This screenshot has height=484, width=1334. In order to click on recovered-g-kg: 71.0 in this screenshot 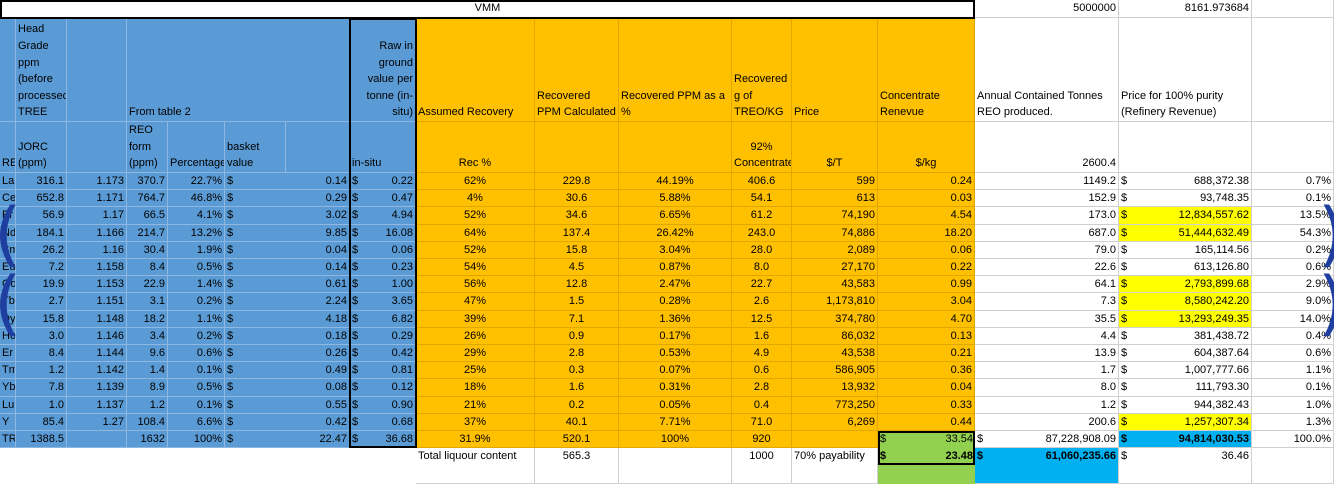, I will do `click(762, 422)`.